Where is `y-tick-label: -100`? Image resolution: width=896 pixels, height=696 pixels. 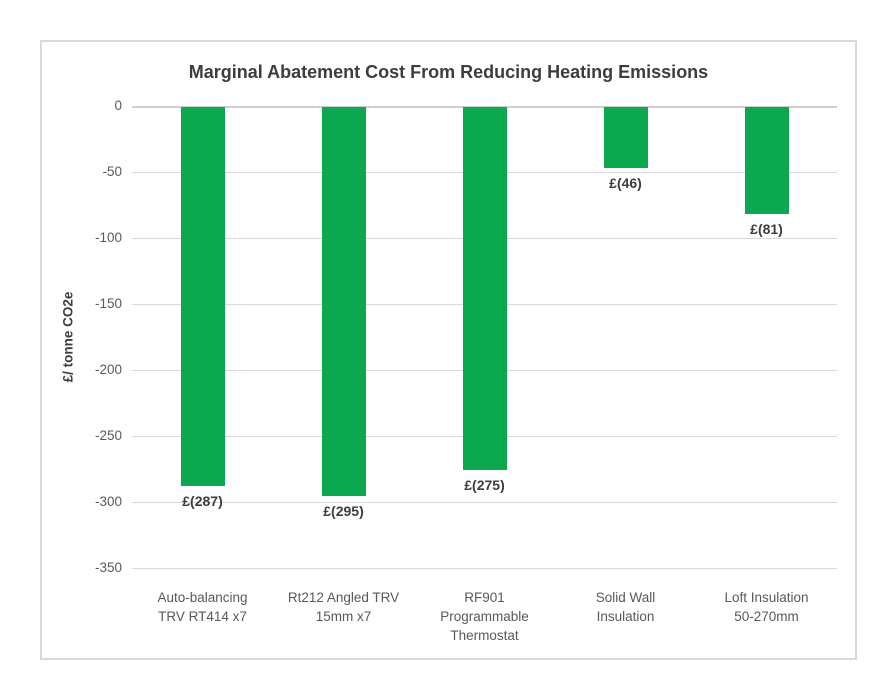
y-tick-label: -100 is located at coordinates (108, 237).